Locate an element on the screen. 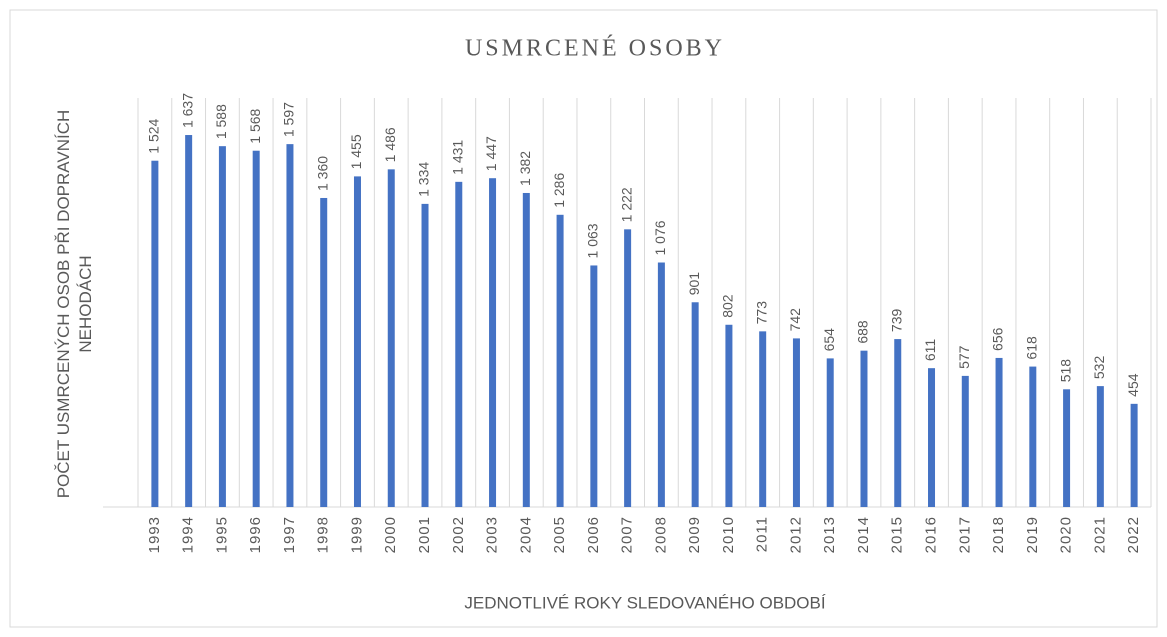  data-label: 1 431 is located at coordinates (457, 157).